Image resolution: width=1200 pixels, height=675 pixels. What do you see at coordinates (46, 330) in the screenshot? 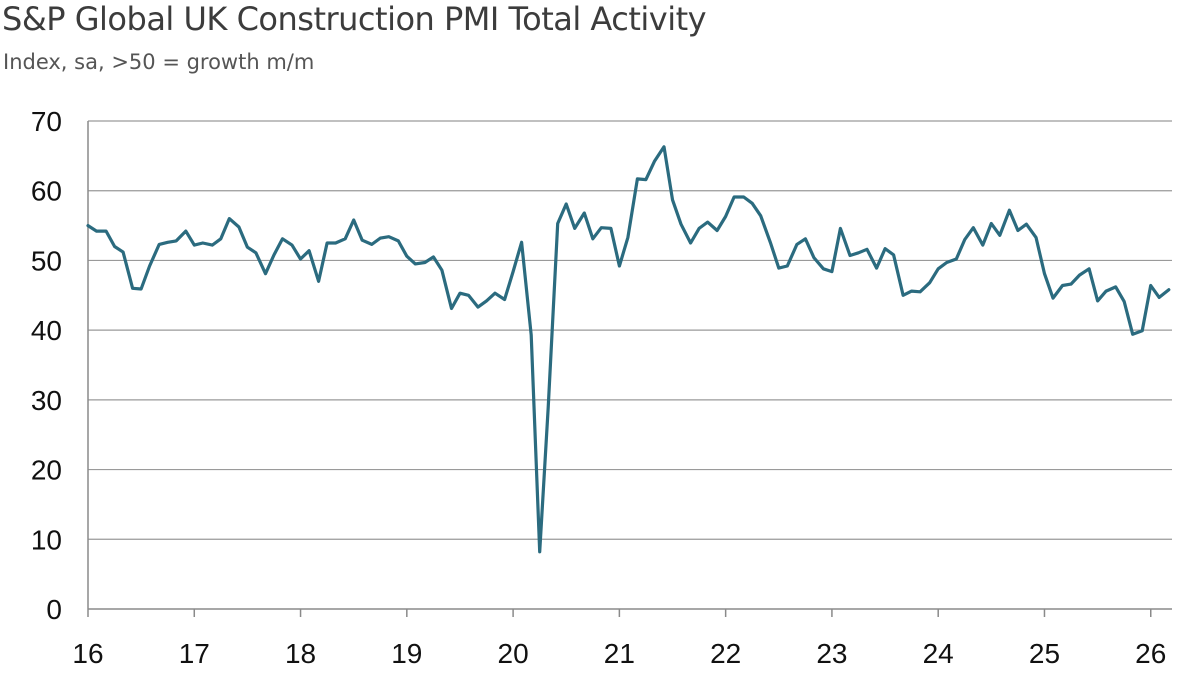
I see `y-tick-label: 40` at bounding box center [46, 330].